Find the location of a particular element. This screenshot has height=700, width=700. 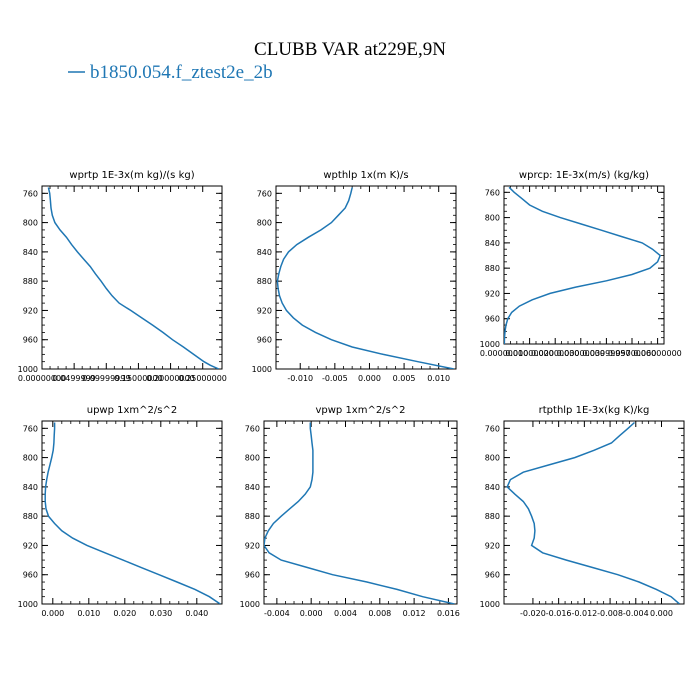

x-tick-label: 0.25000000 is located at coordinates (203, 378).